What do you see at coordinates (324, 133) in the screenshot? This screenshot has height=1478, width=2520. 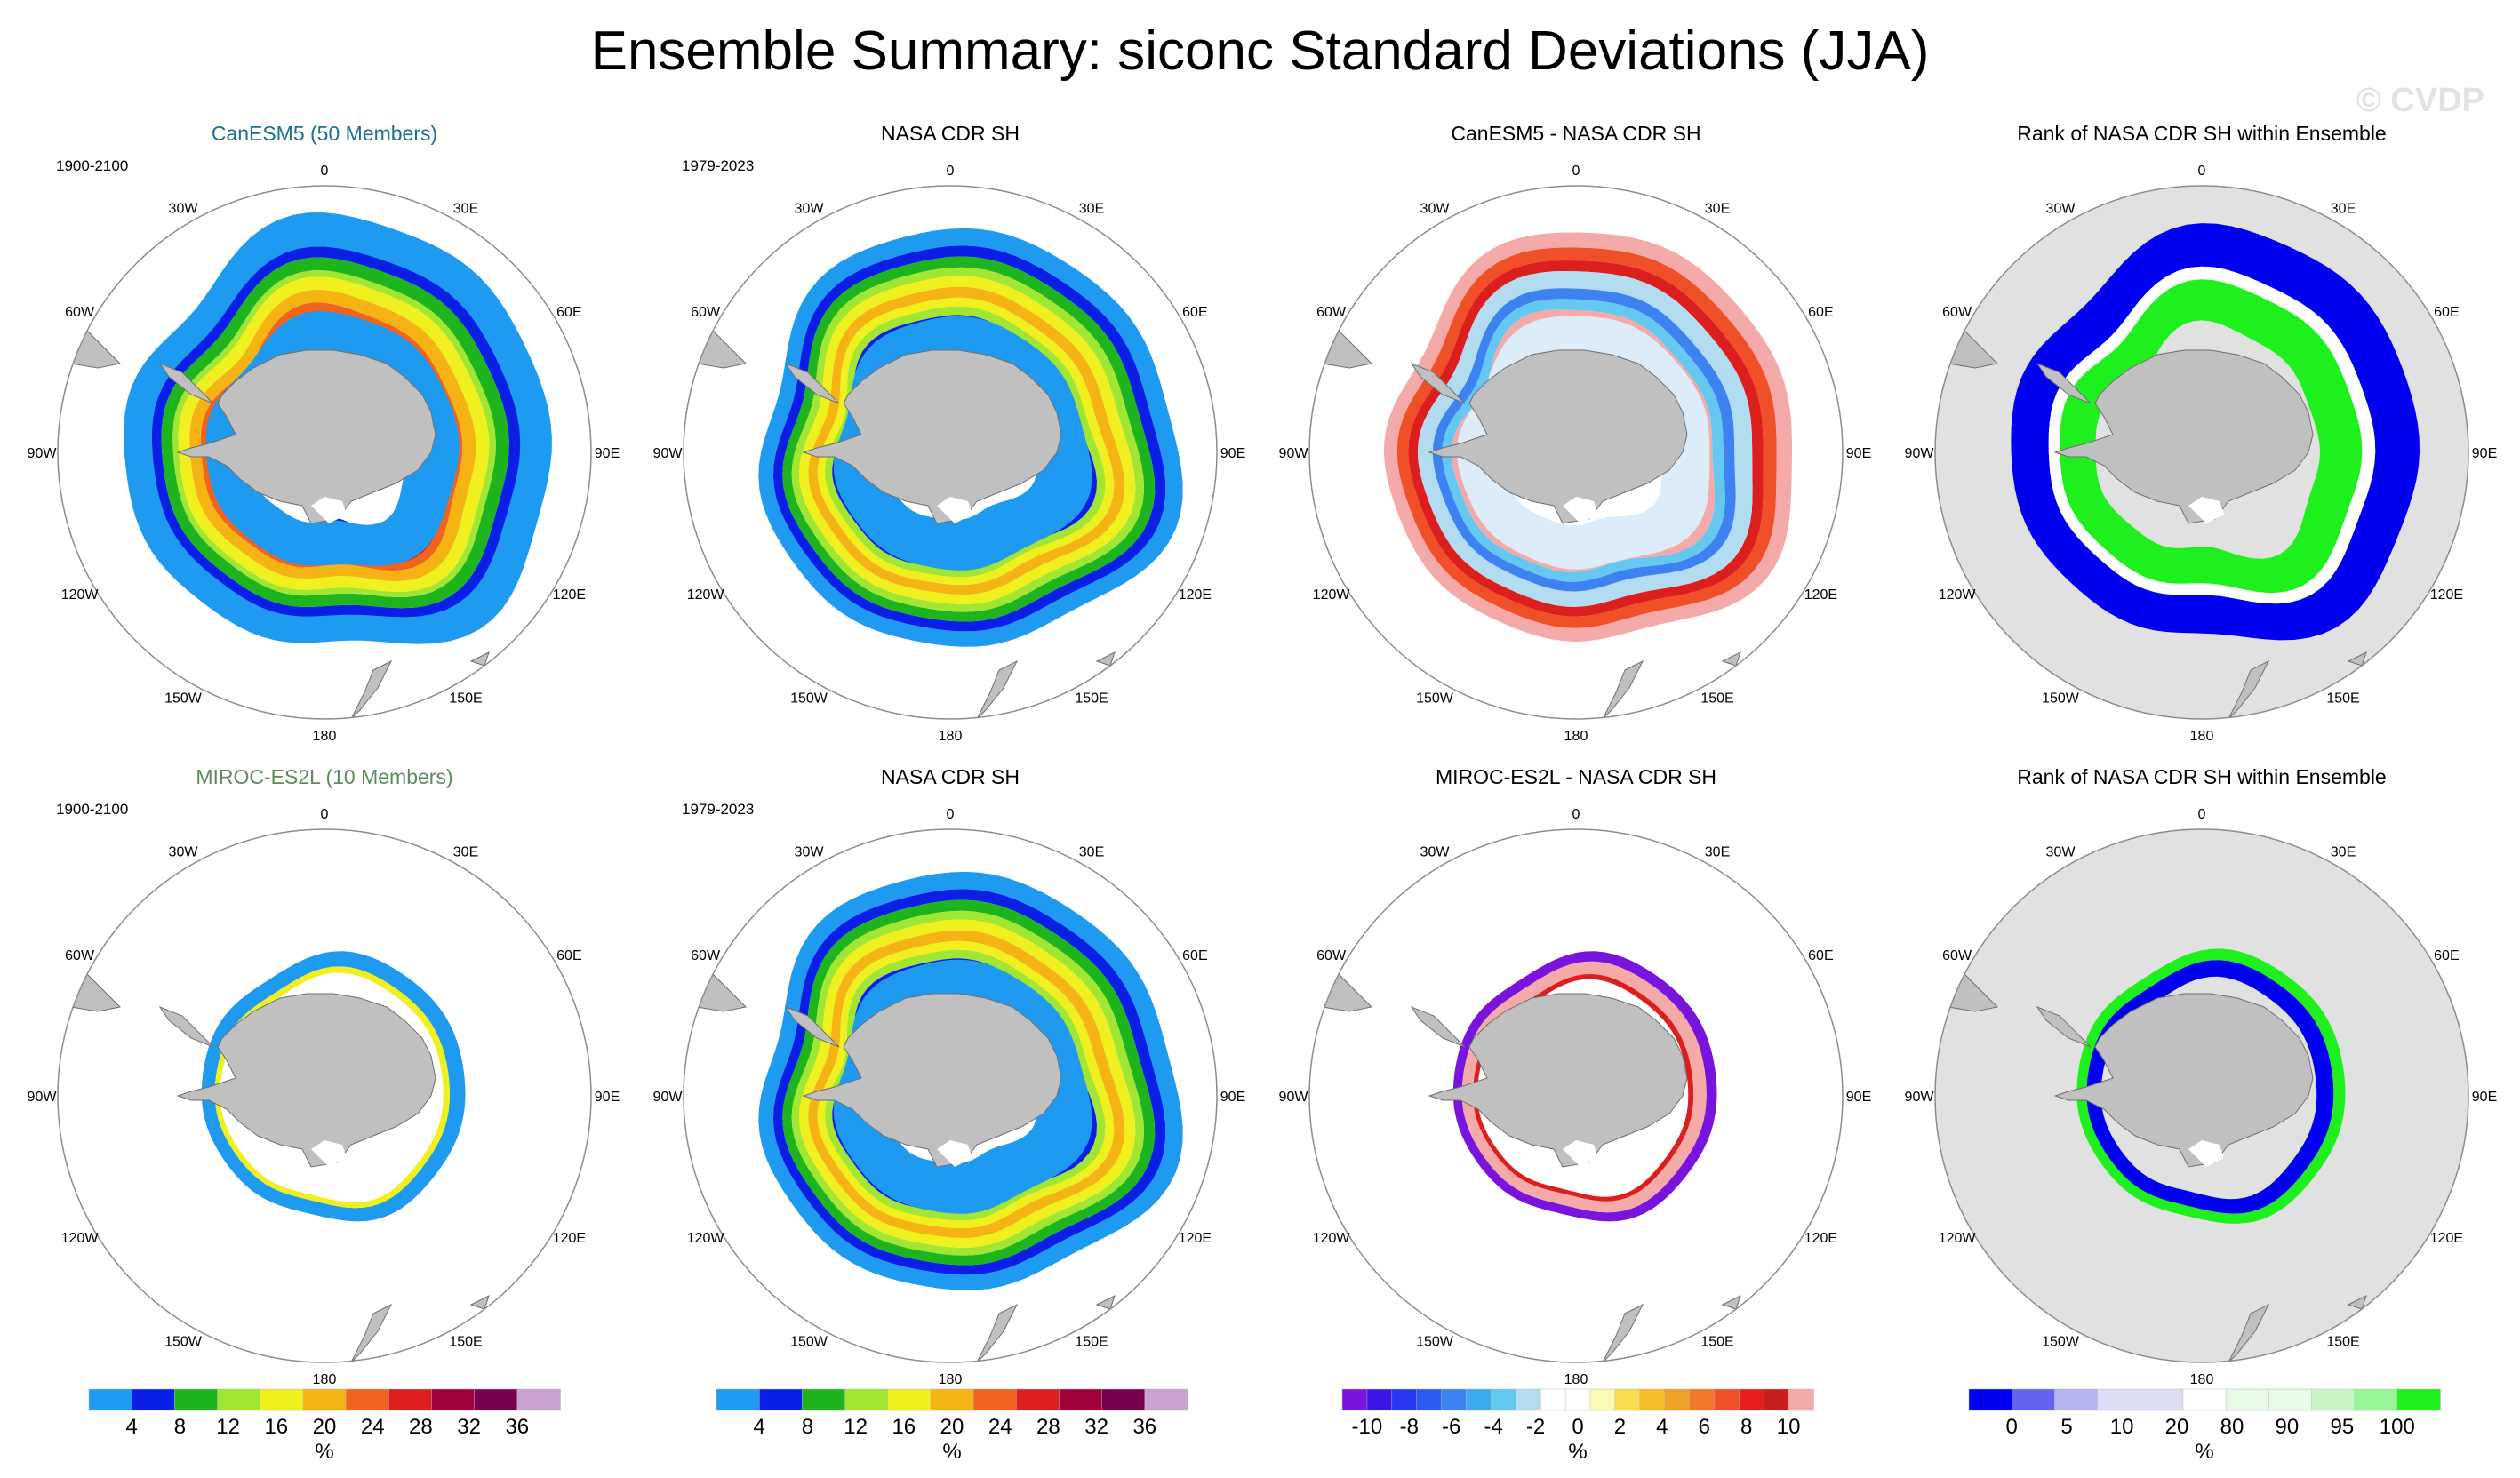 I see `panel-title: CanESM5 (50 Members)` at bounding box center [324, 133].